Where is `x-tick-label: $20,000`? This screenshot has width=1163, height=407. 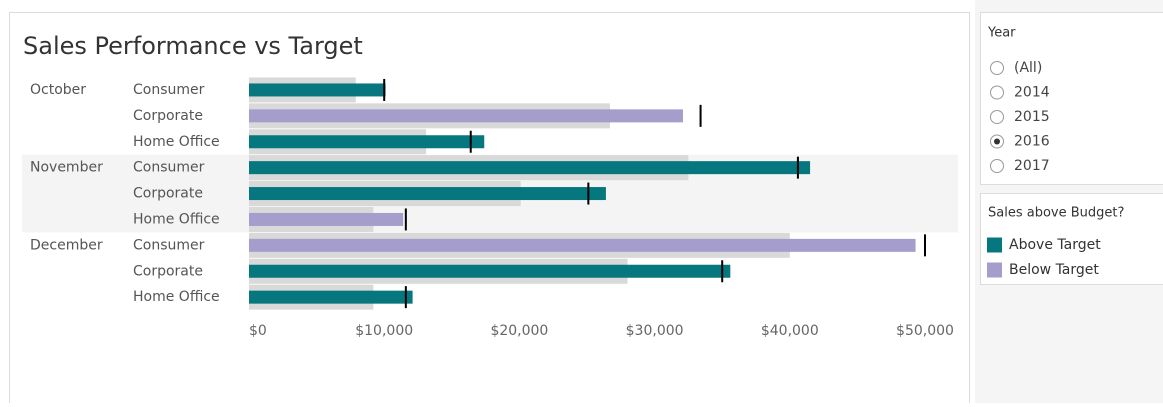
x-tick-label: $20,000 is located at coordinates (519, 331).